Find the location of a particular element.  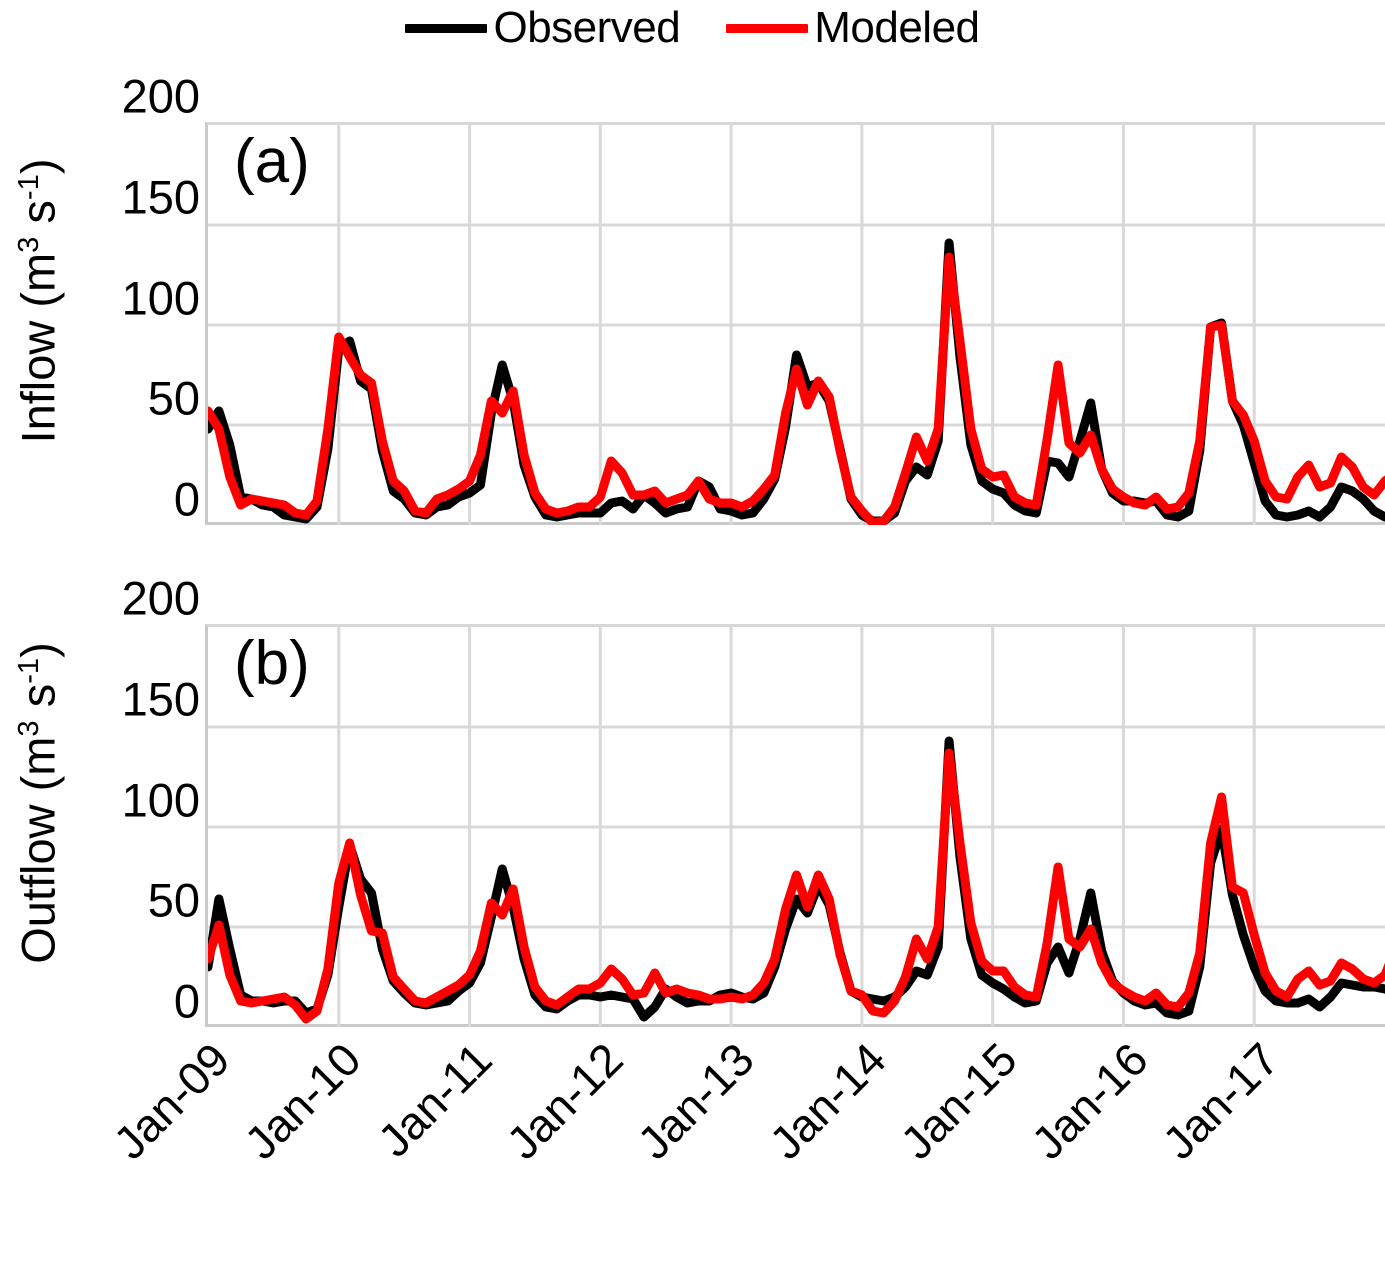

panel-label-a: (a) is located at coordinates (272, 161).